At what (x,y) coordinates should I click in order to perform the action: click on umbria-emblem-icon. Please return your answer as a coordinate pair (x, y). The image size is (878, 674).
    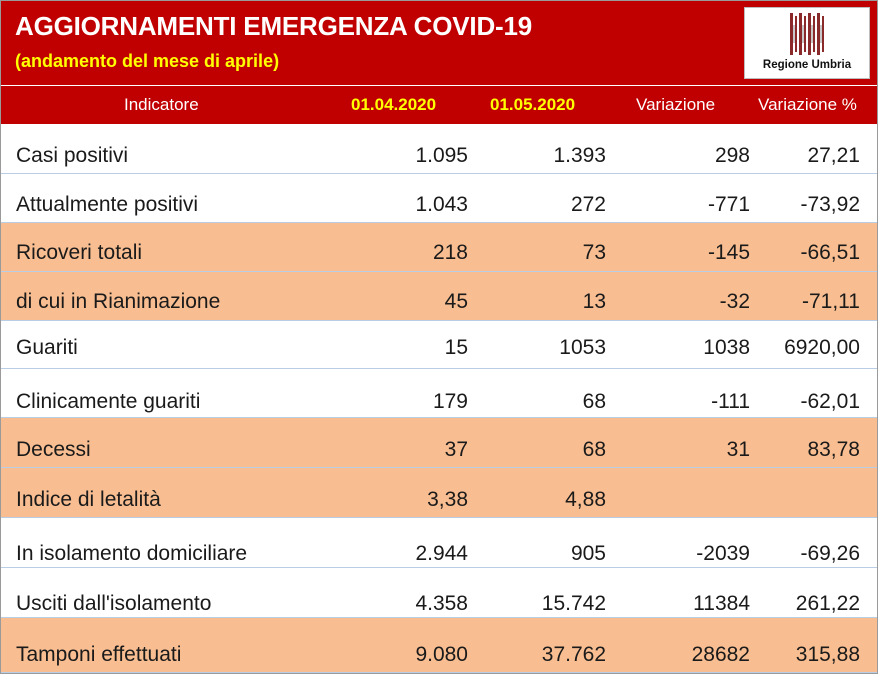
    Looking at the image, I should click on (807, 34).